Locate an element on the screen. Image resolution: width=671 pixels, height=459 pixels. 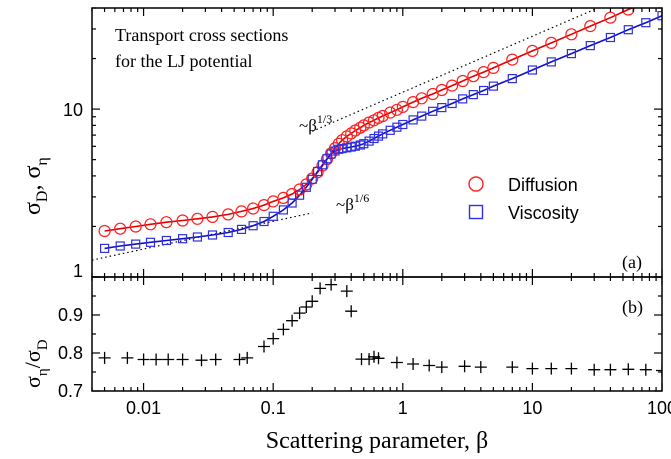
slope-label-base: ~β is located at coordinates (345, 204).